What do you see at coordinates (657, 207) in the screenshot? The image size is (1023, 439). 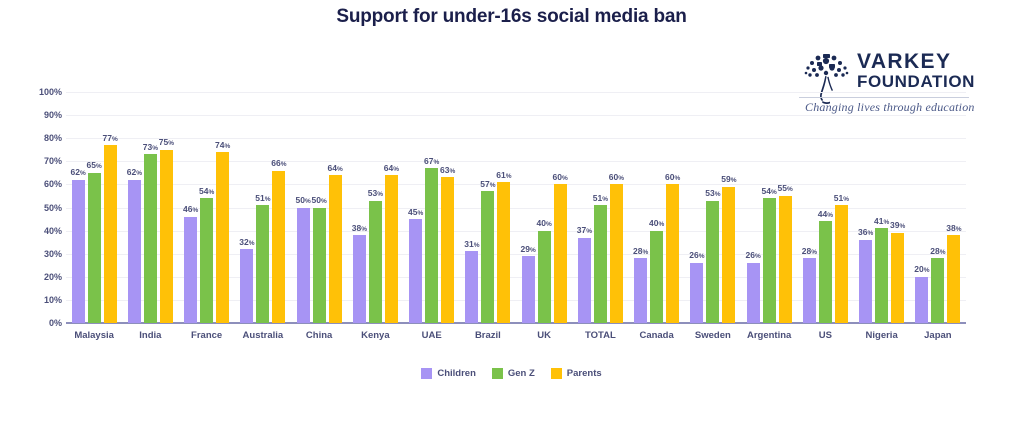 I see `bar-group: 28% 40% 60%` at bounding box center [657, 207].